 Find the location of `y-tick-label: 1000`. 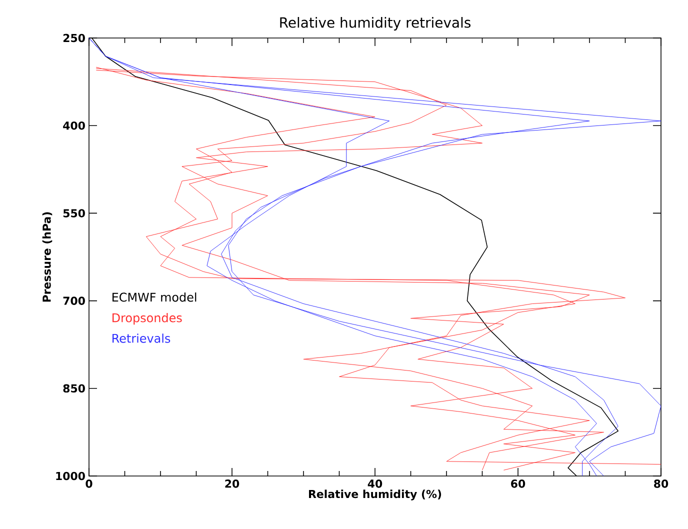

y-tick-label: 1000 is located at coordinates (70, 476).